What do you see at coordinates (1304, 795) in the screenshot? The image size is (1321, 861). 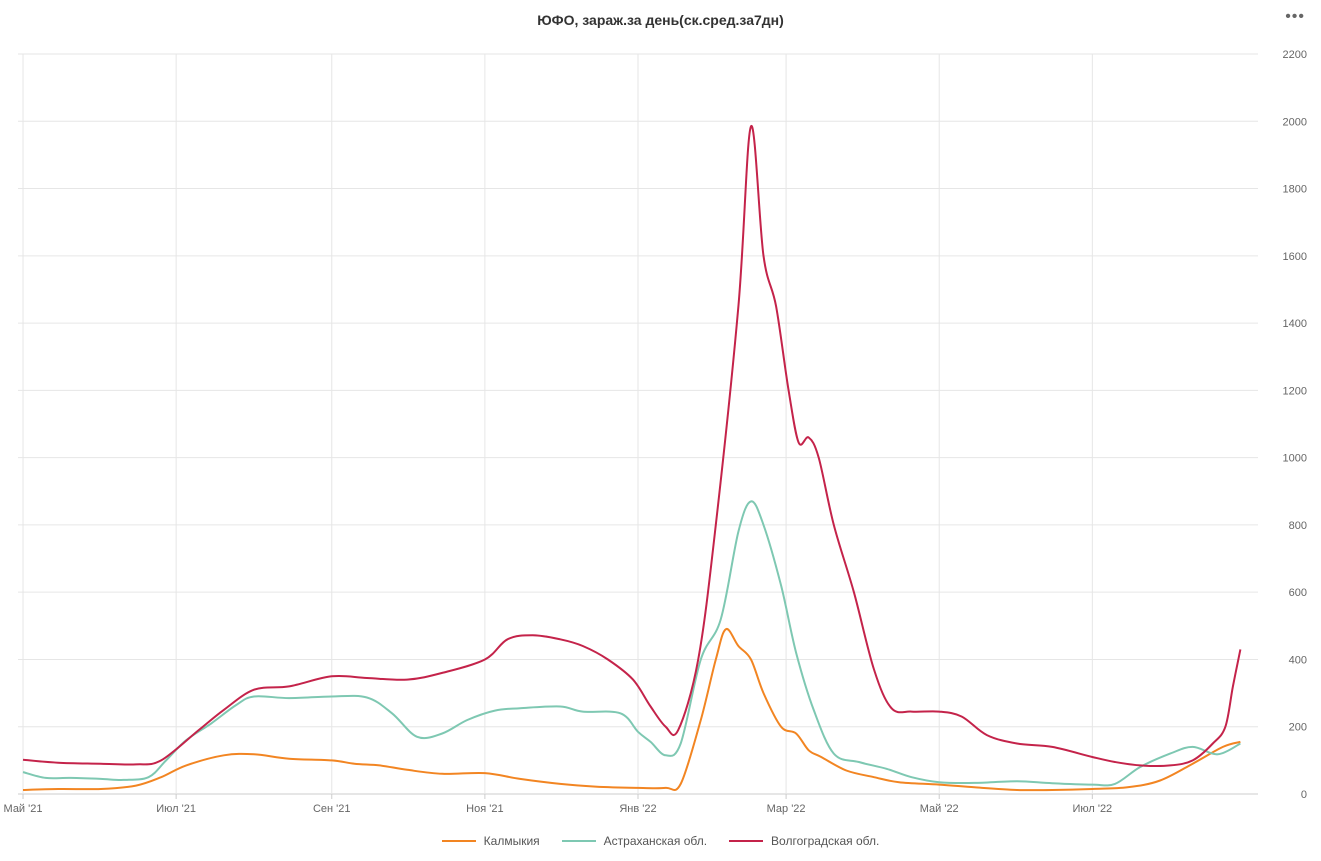 I see `y-tick-label: 0` at bounding box center [1304, 795].